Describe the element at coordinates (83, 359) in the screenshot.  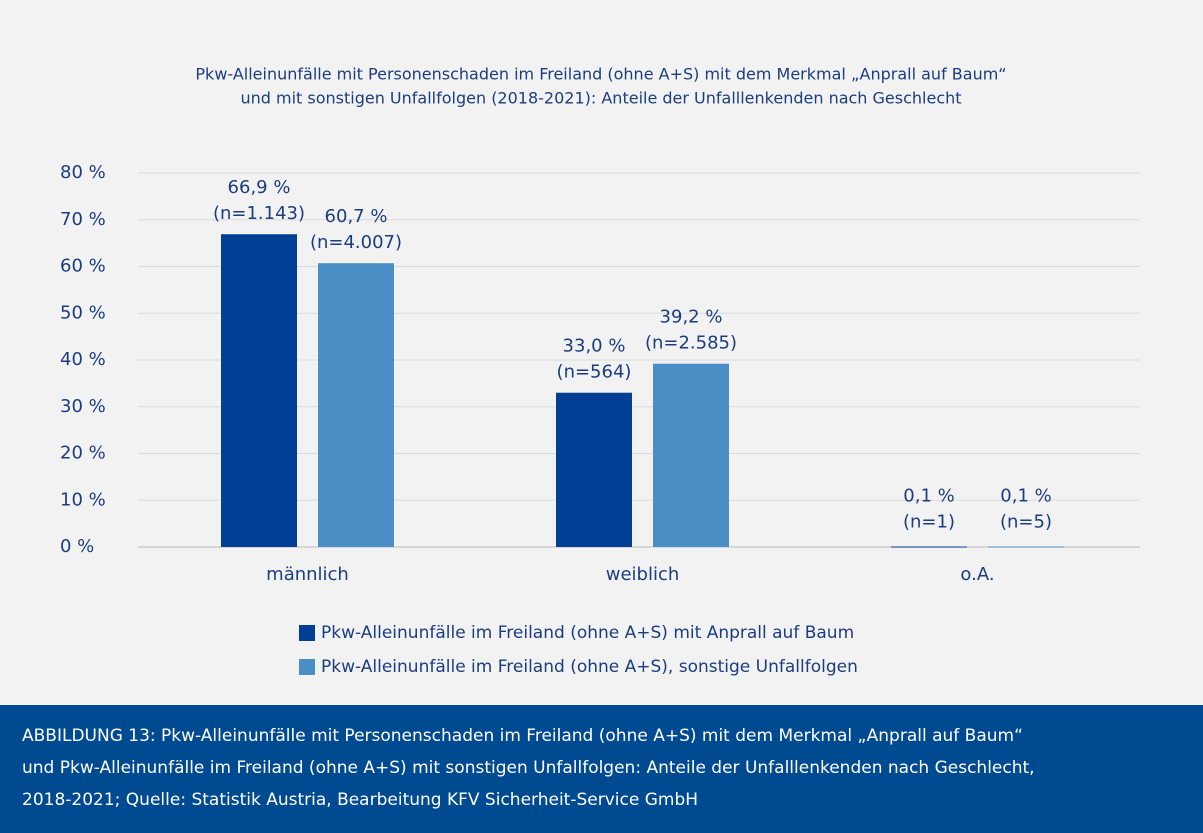
I see `y-tick-label: 40 %` at that location.